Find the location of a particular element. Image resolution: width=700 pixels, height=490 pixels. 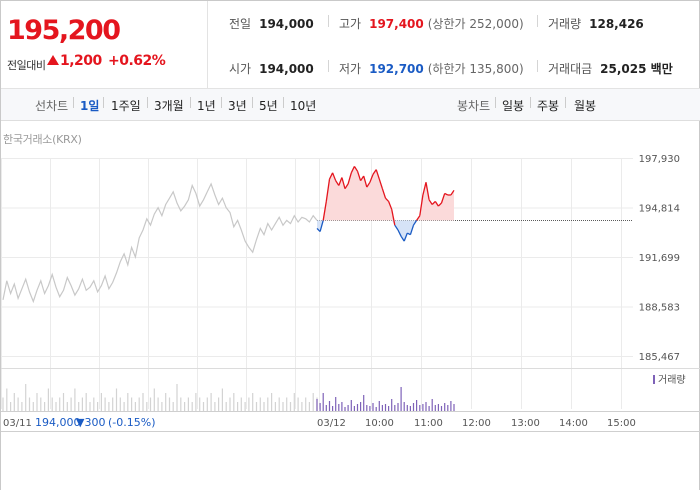

volume-legend-label: 거래량 is located at coordinates (672, 380).